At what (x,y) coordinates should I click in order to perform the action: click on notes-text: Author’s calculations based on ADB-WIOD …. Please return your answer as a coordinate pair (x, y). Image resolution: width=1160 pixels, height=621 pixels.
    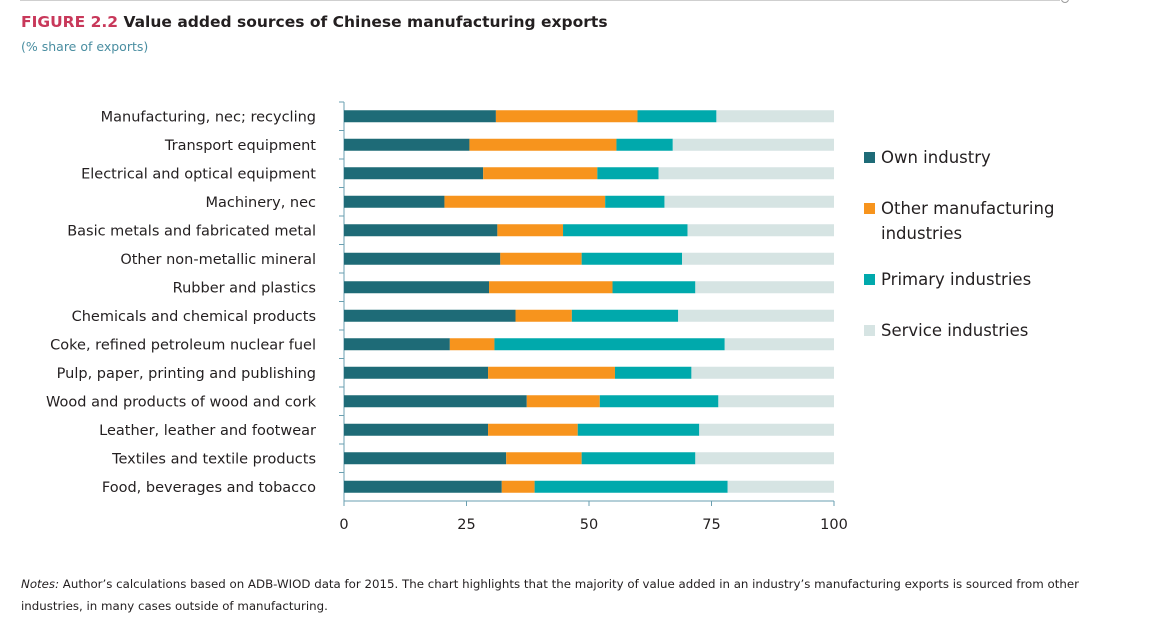
    Looking at the image, I should click on (550, 595).